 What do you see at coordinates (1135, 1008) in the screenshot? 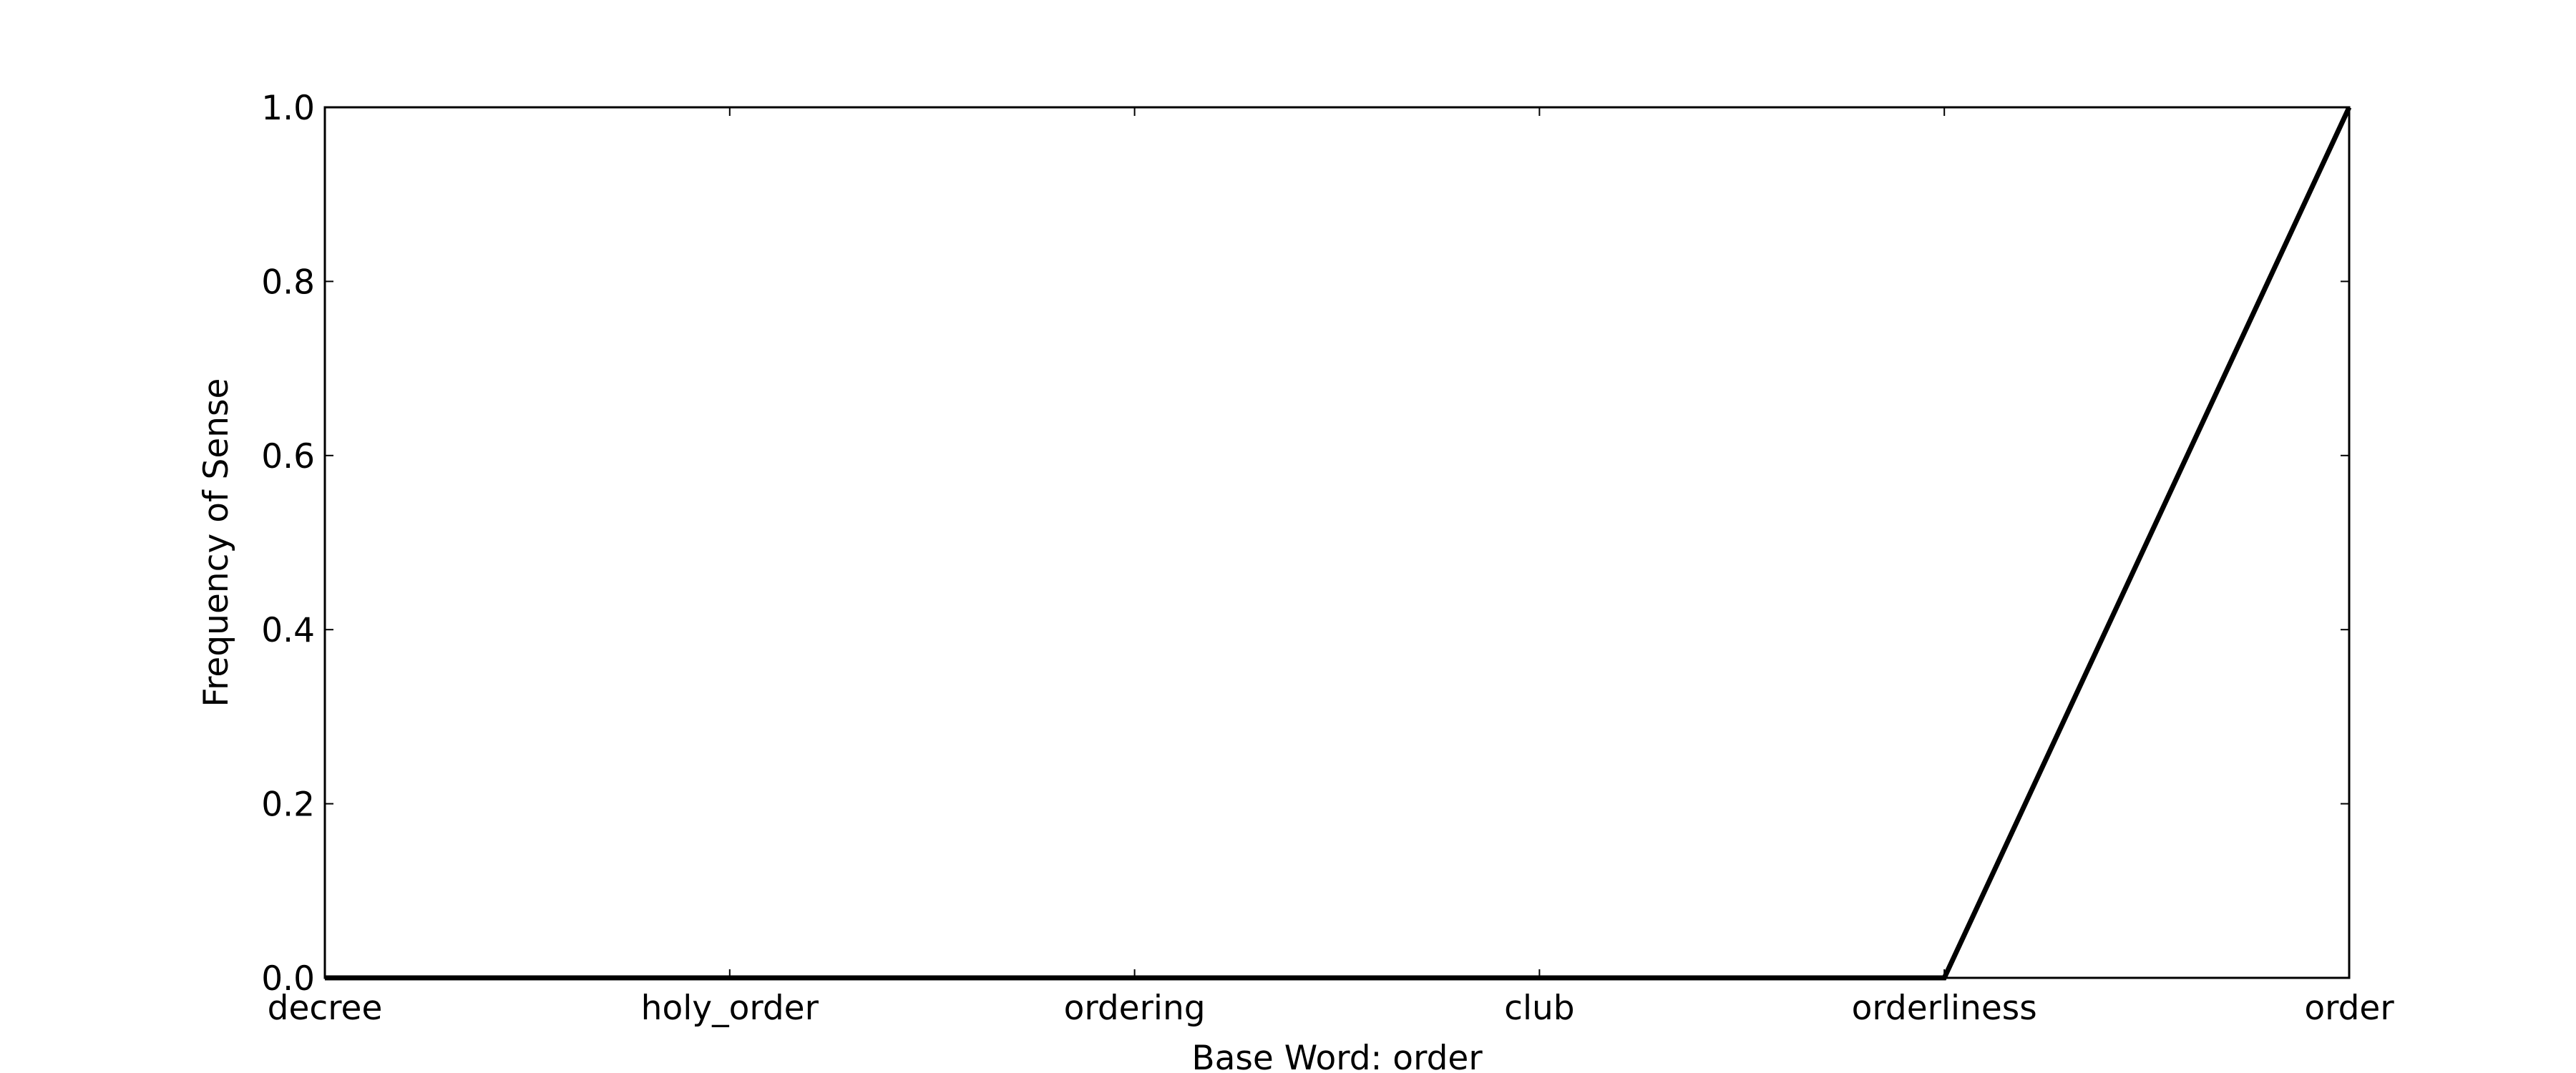
I see `x-tick-label-ordering: ordering` at bounding box center [1135, 1008].